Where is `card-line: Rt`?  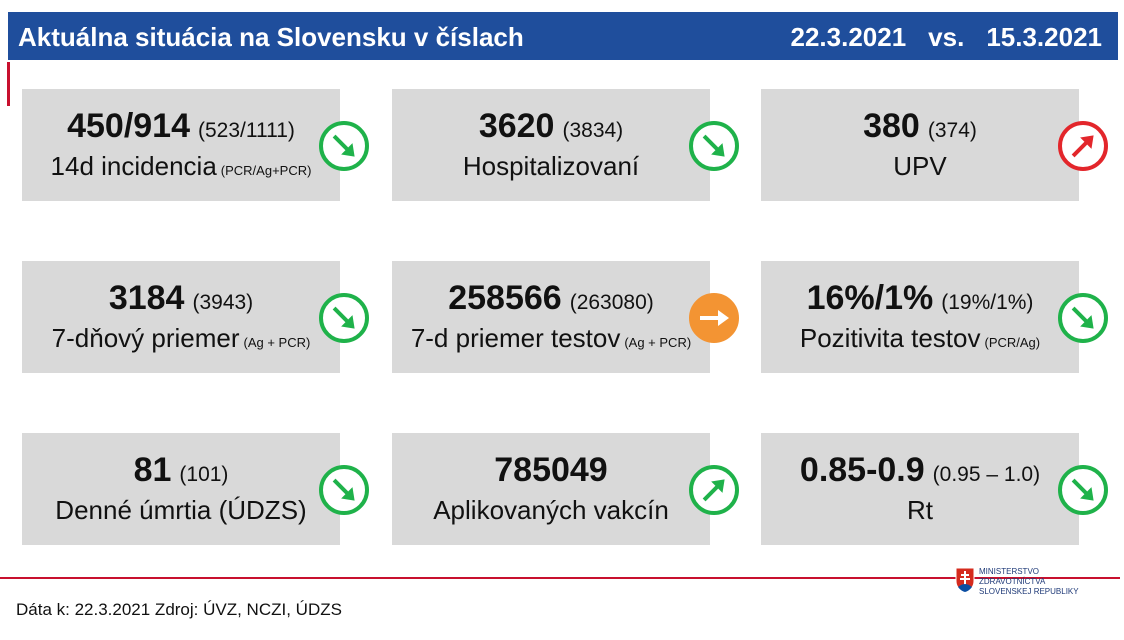 card-line: Rt is located at coordinates (920, 510).